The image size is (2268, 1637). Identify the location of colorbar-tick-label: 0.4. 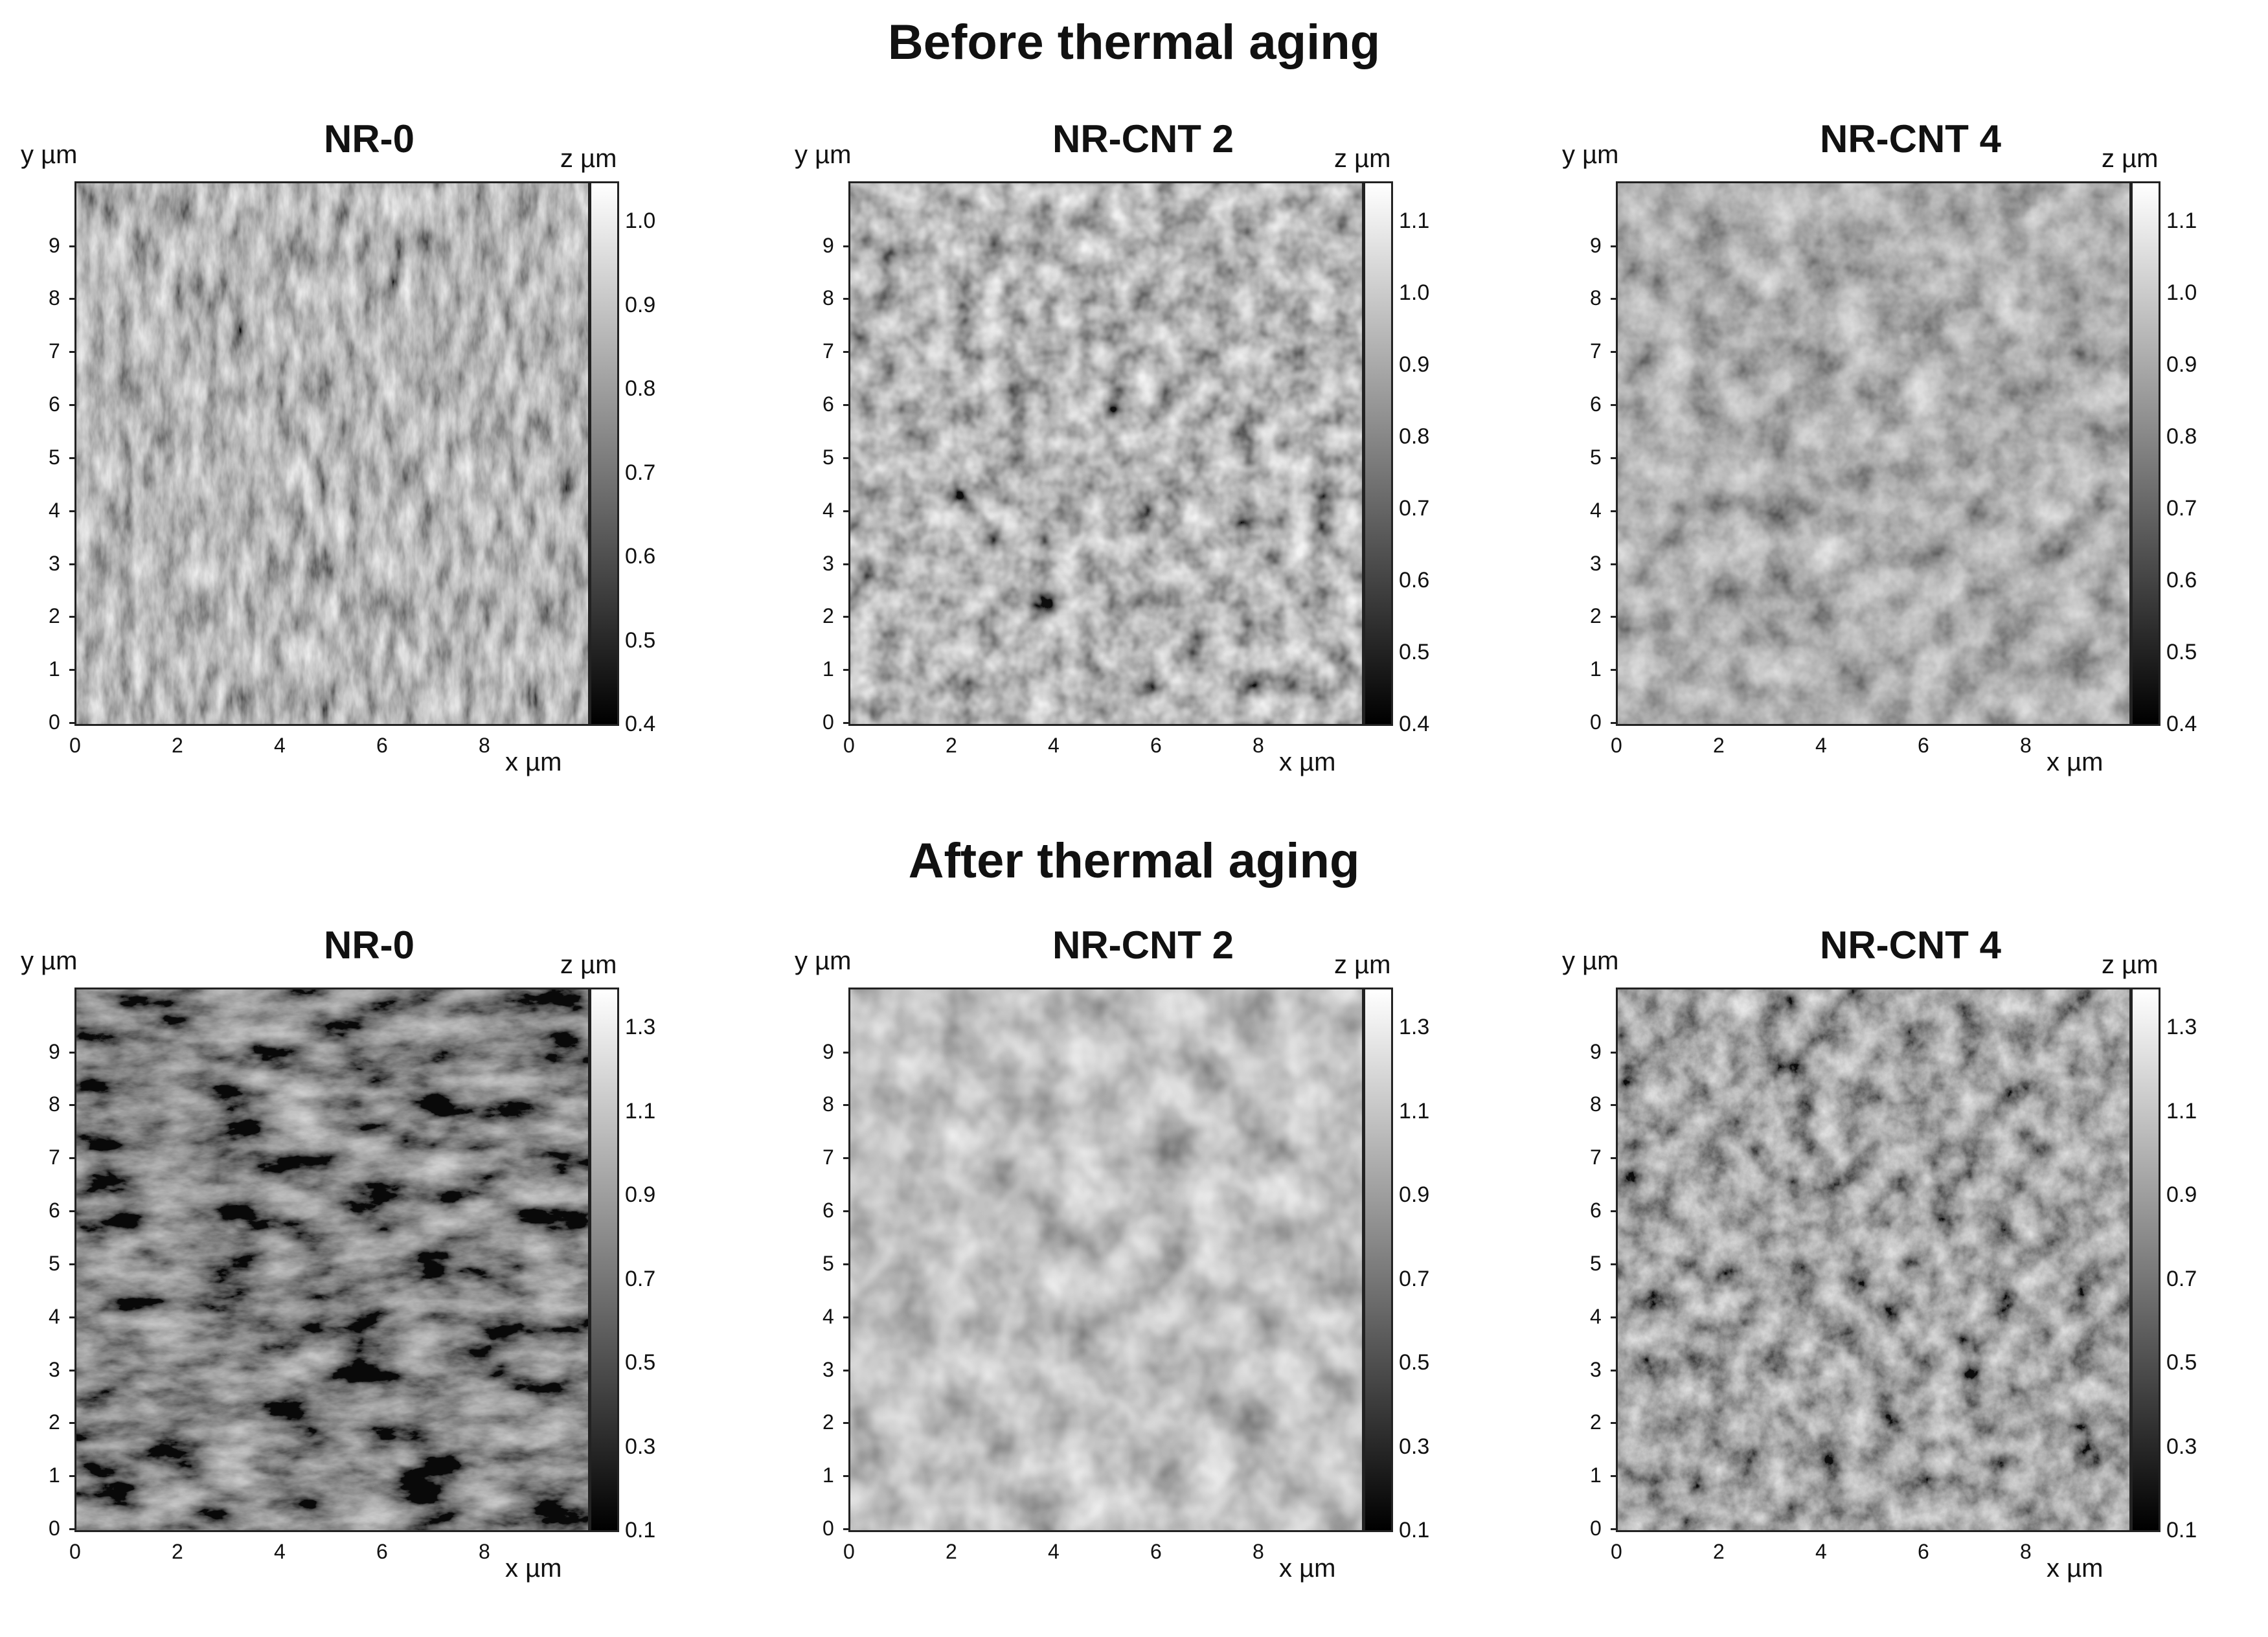
(2181, 724).